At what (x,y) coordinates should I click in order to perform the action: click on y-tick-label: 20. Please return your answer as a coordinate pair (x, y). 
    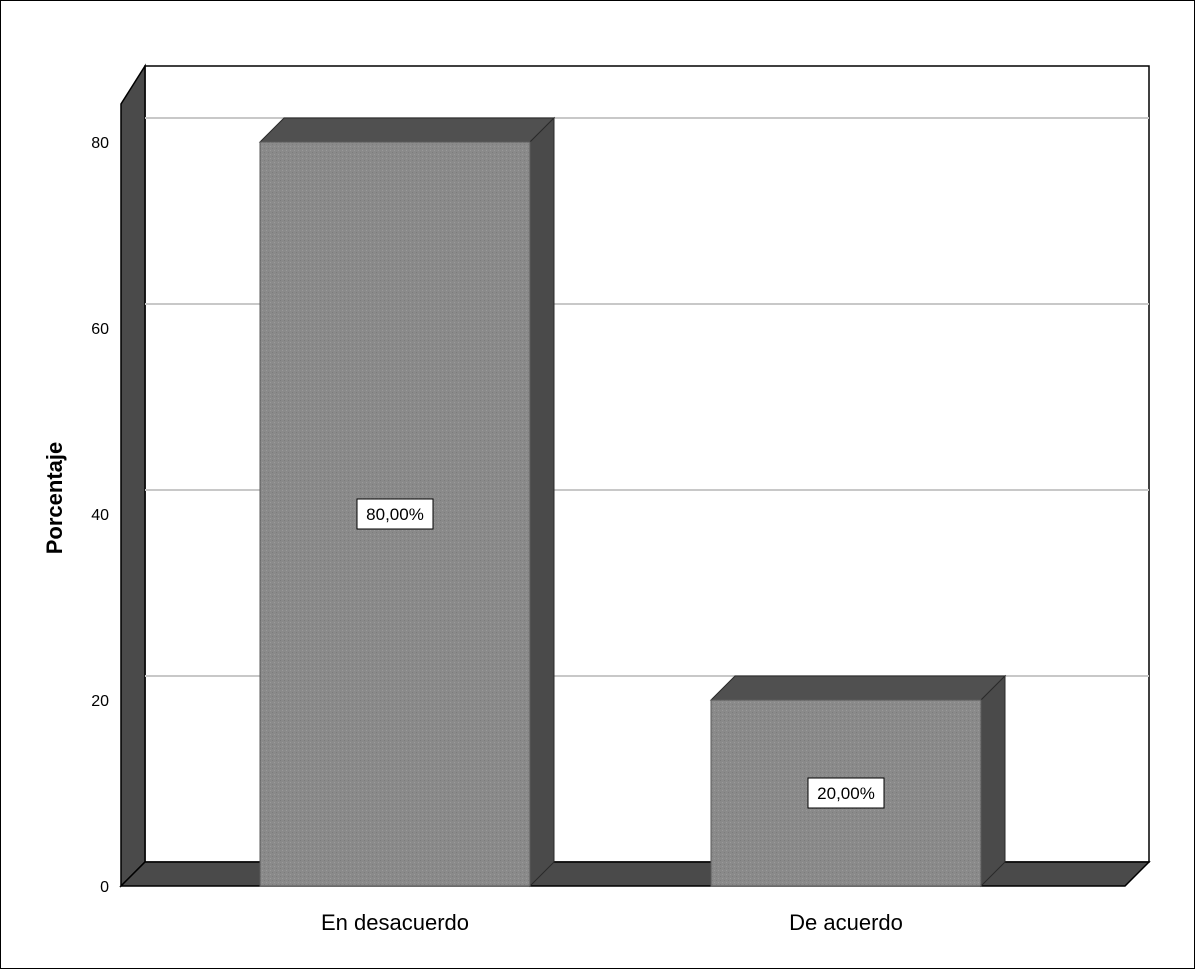
    Looking at the image, I should click on (100, 701).